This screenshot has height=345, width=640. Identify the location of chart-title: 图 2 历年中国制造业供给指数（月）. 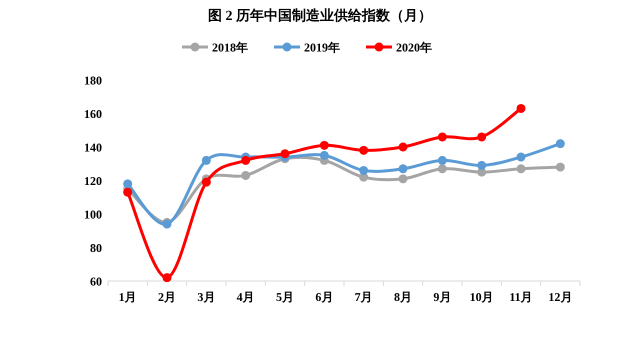
(320, 16).